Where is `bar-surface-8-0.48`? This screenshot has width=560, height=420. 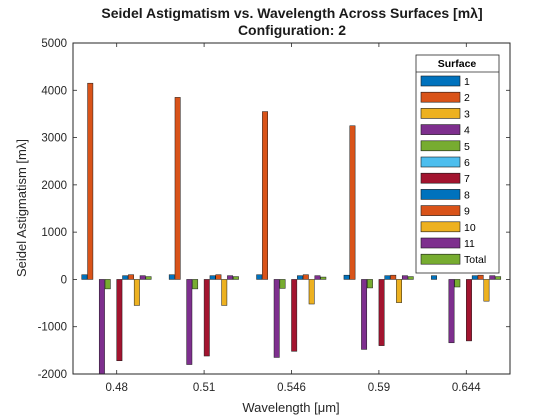
bar-surface-8-0.48 is located at coordinates (125, 277).